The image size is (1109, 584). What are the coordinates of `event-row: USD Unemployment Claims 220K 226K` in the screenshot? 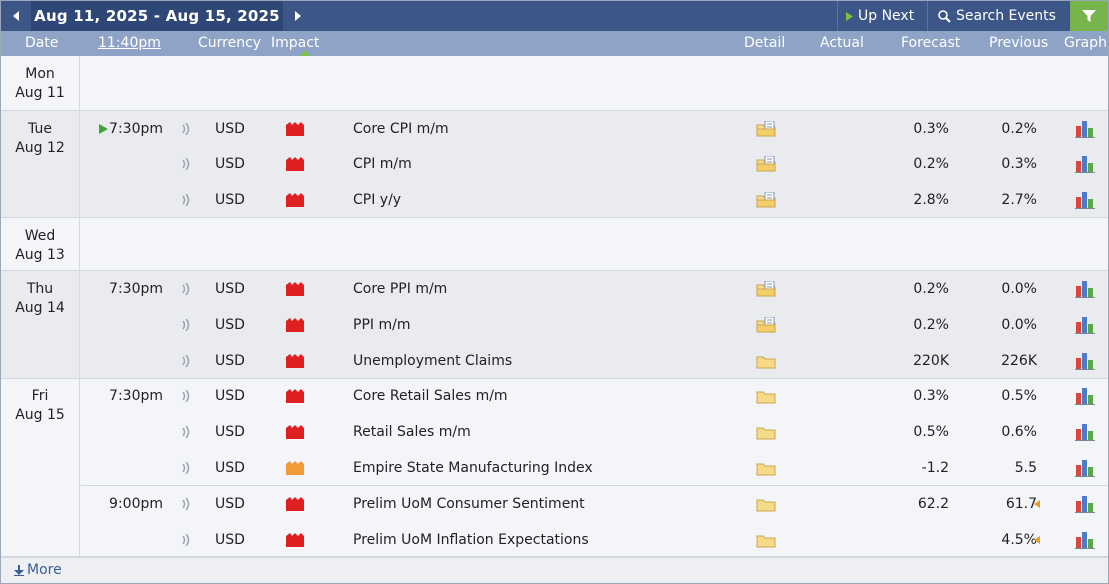 It's located at (554, 361).